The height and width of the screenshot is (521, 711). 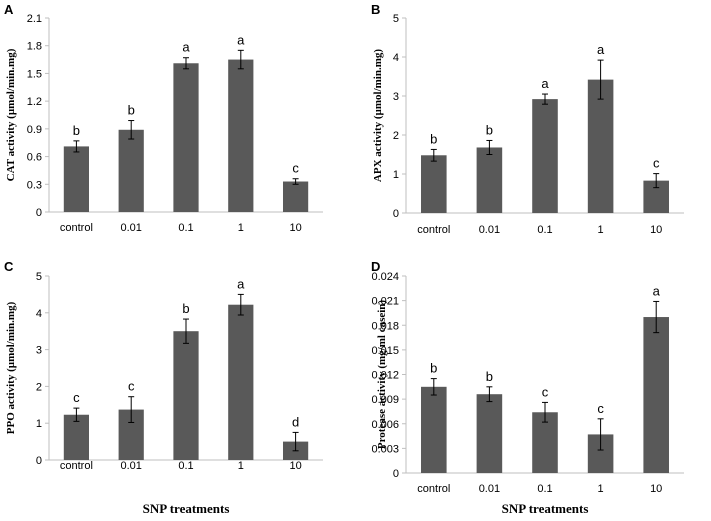 I want to click on y-tick-label: 0.003, so click(x=385, y=449).